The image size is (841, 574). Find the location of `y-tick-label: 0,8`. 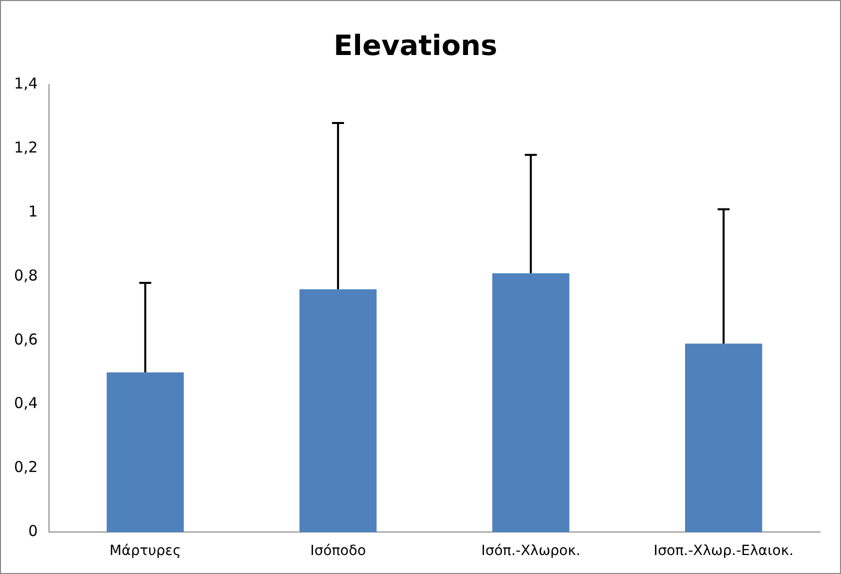

y-tick-label: 0,8 is located at coordinates (26, 275).